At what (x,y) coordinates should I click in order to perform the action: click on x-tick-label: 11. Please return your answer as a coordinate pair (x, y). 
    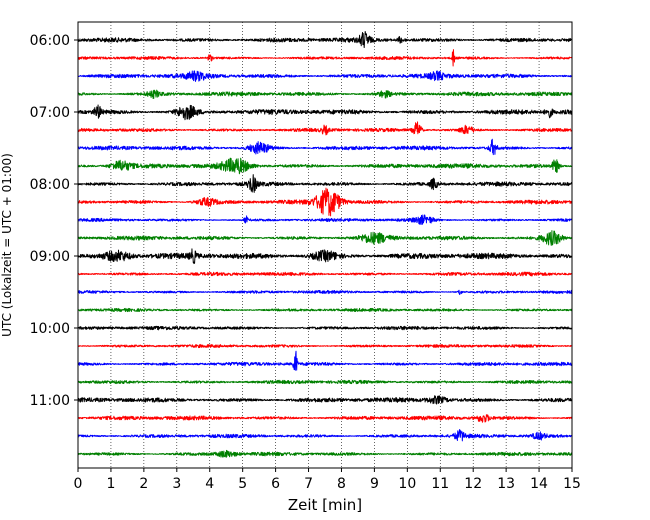
    Looking at the image, I should click on (440, 484).